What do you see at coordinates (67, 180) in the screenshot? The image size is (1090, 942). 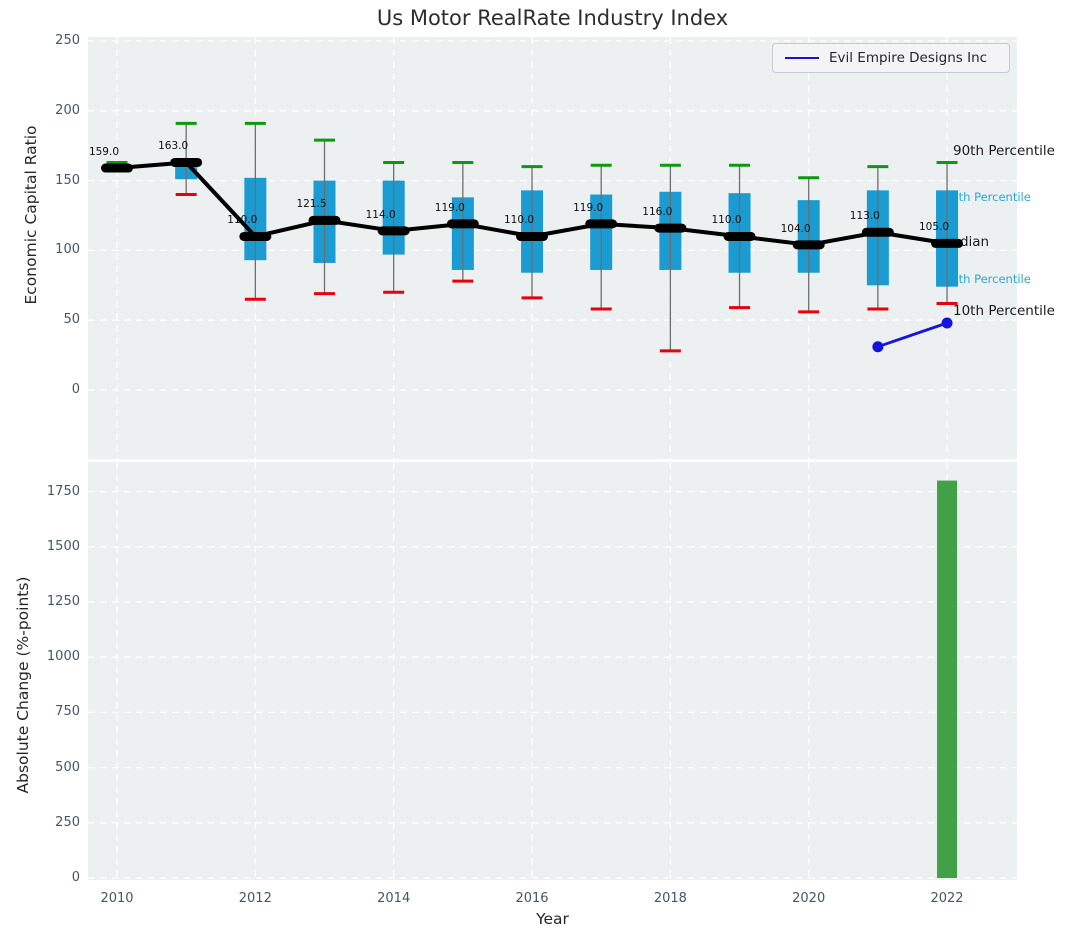 I see `top-y-tick-label: 150` at bounding box center [67, 180].